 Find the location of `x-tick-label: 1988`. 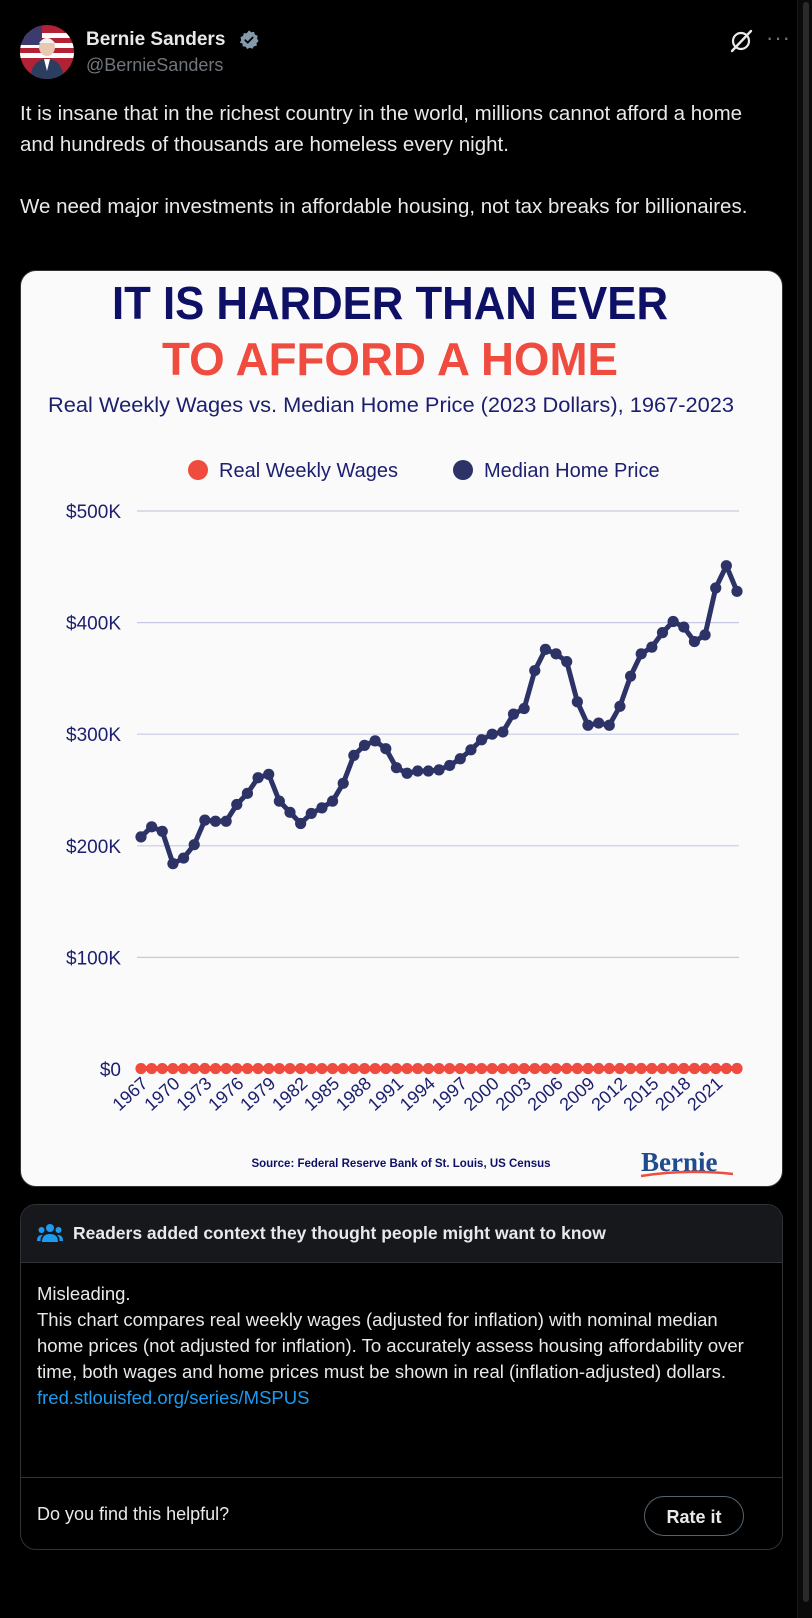

x-tick-label: 1988 is located at coordinates (353, 1094).